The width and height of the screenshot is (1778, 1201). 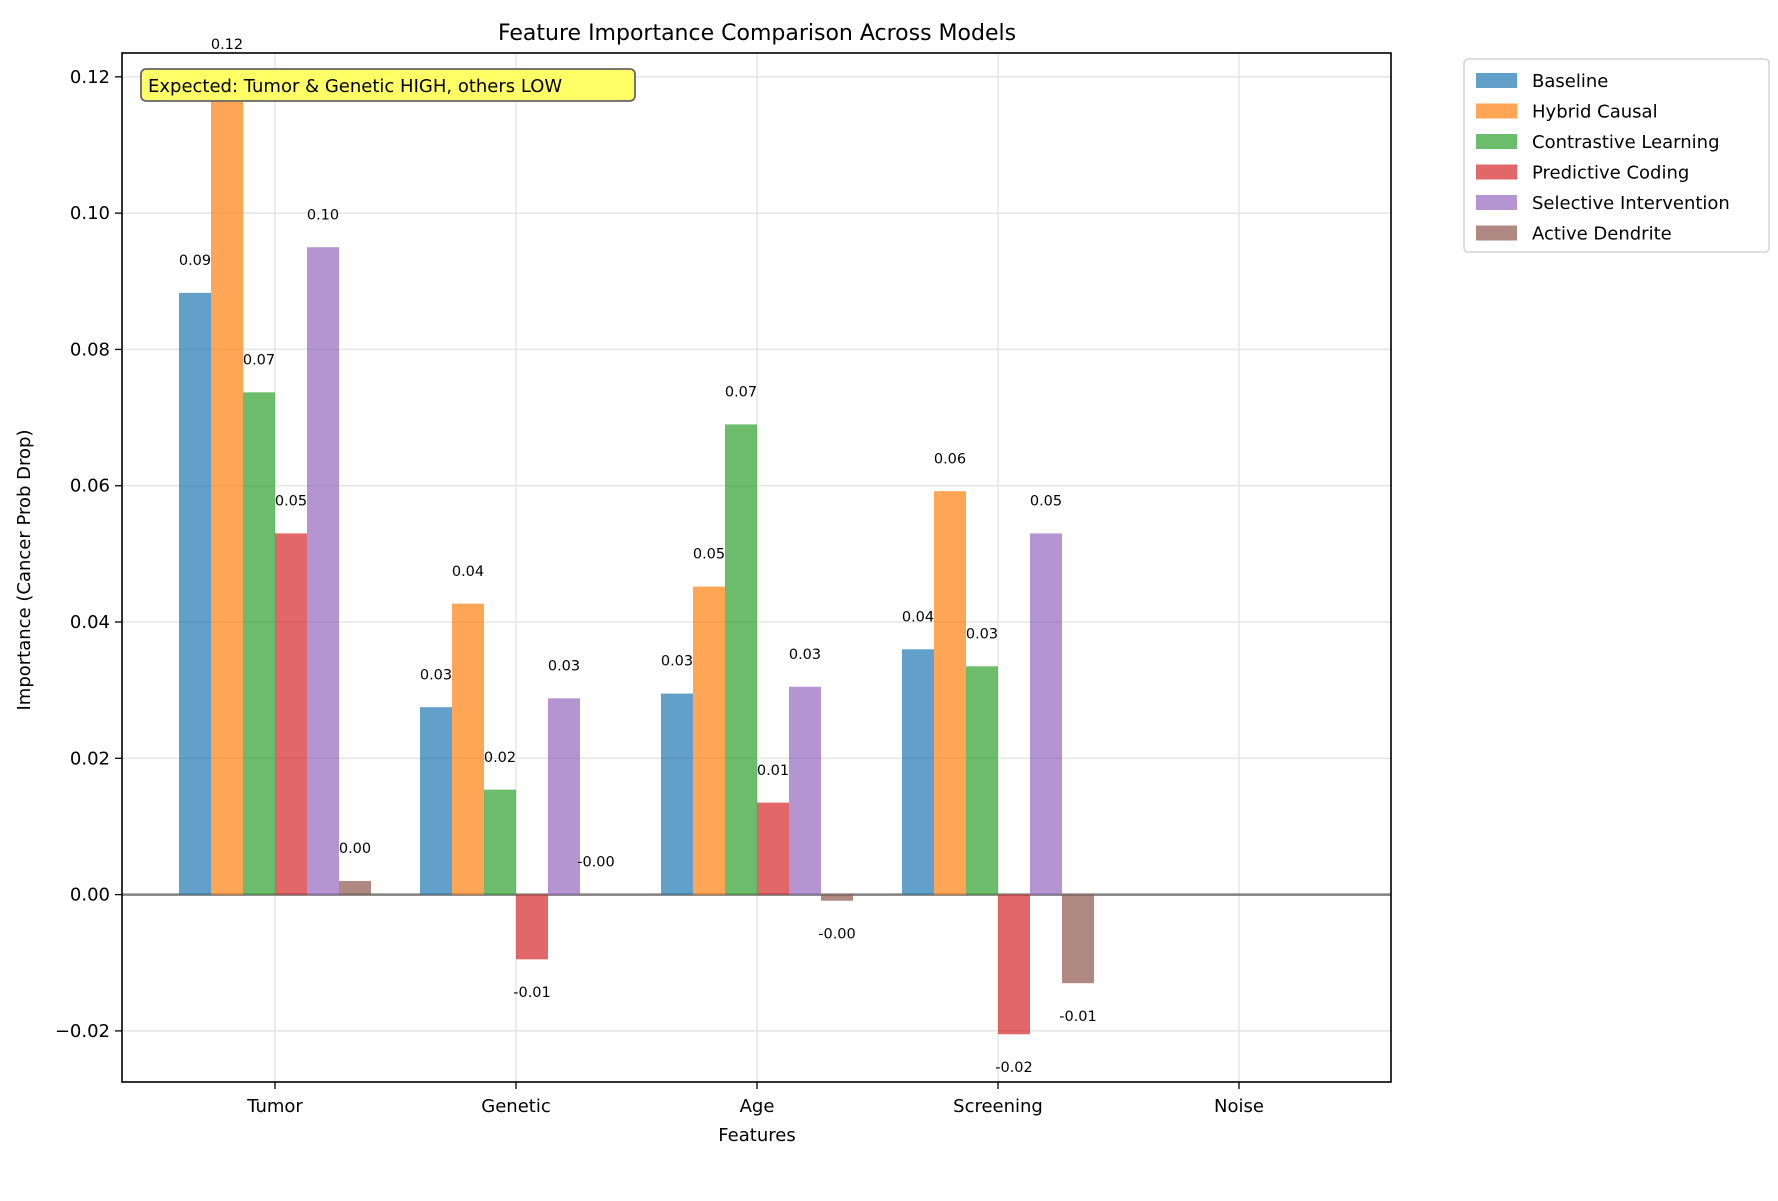 I want to click on annotation-box, so click(x=388, y=85).